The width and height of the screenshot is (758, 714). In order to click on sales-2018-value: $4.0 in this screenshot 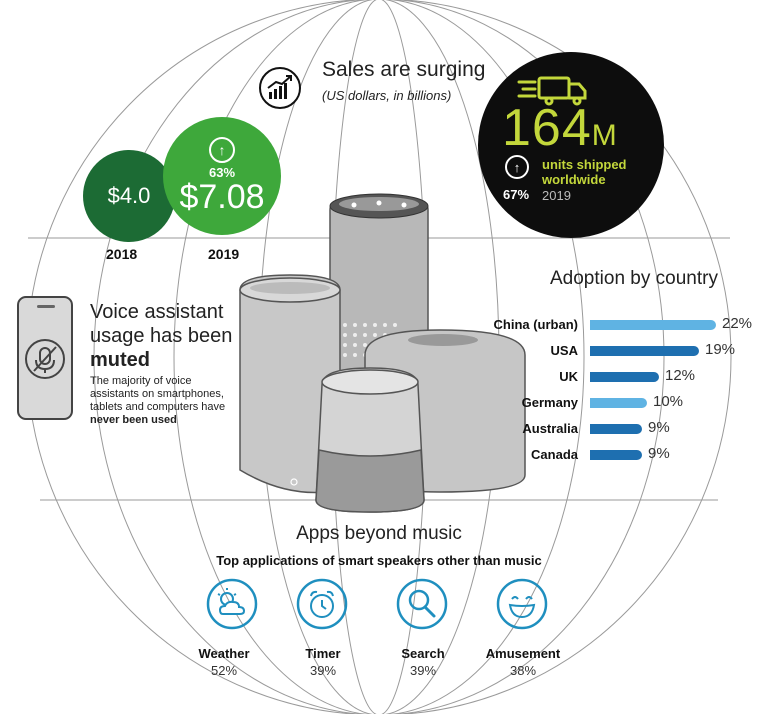, I will do `click(129, 195)`.